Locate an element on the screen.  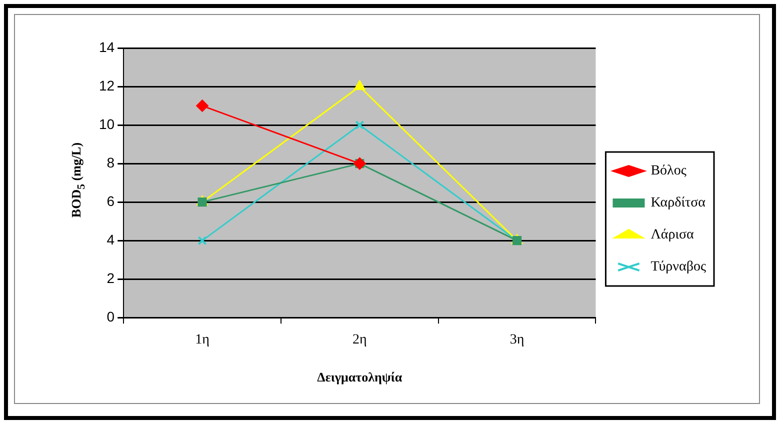
y-tick-label: 12 is located at coordinates (106, 85).